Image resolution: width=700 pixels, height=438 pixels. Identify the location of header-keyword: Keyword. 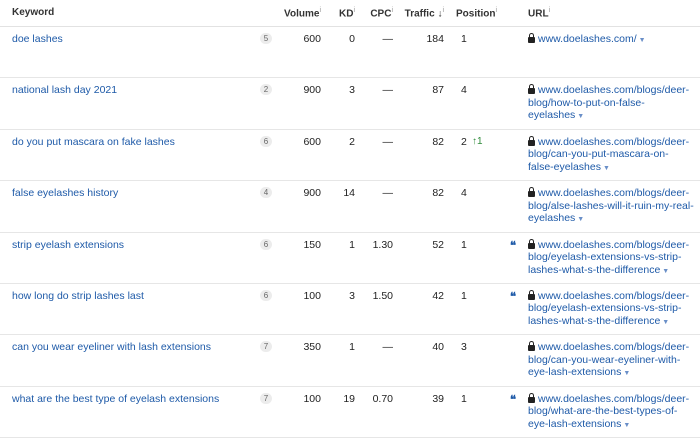
(33, 12).